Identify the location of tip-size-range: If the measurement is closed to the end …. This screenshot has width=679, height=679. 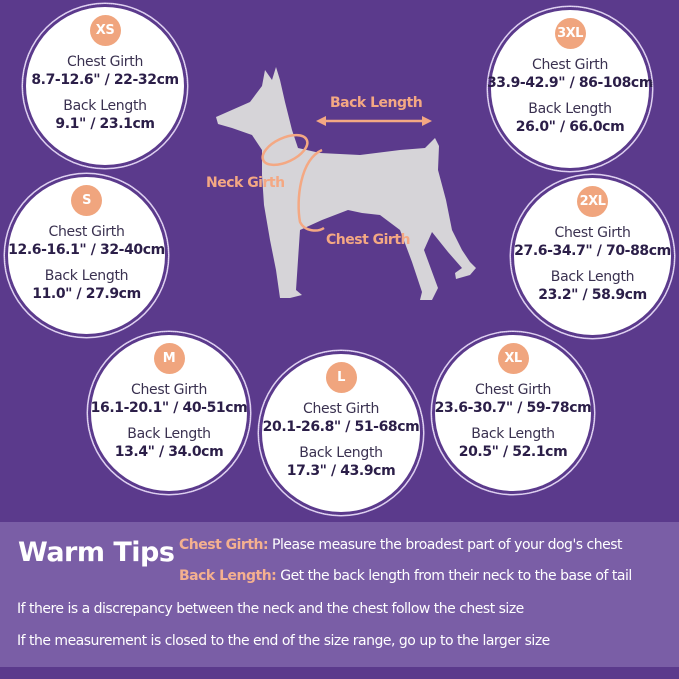
(283, 641).